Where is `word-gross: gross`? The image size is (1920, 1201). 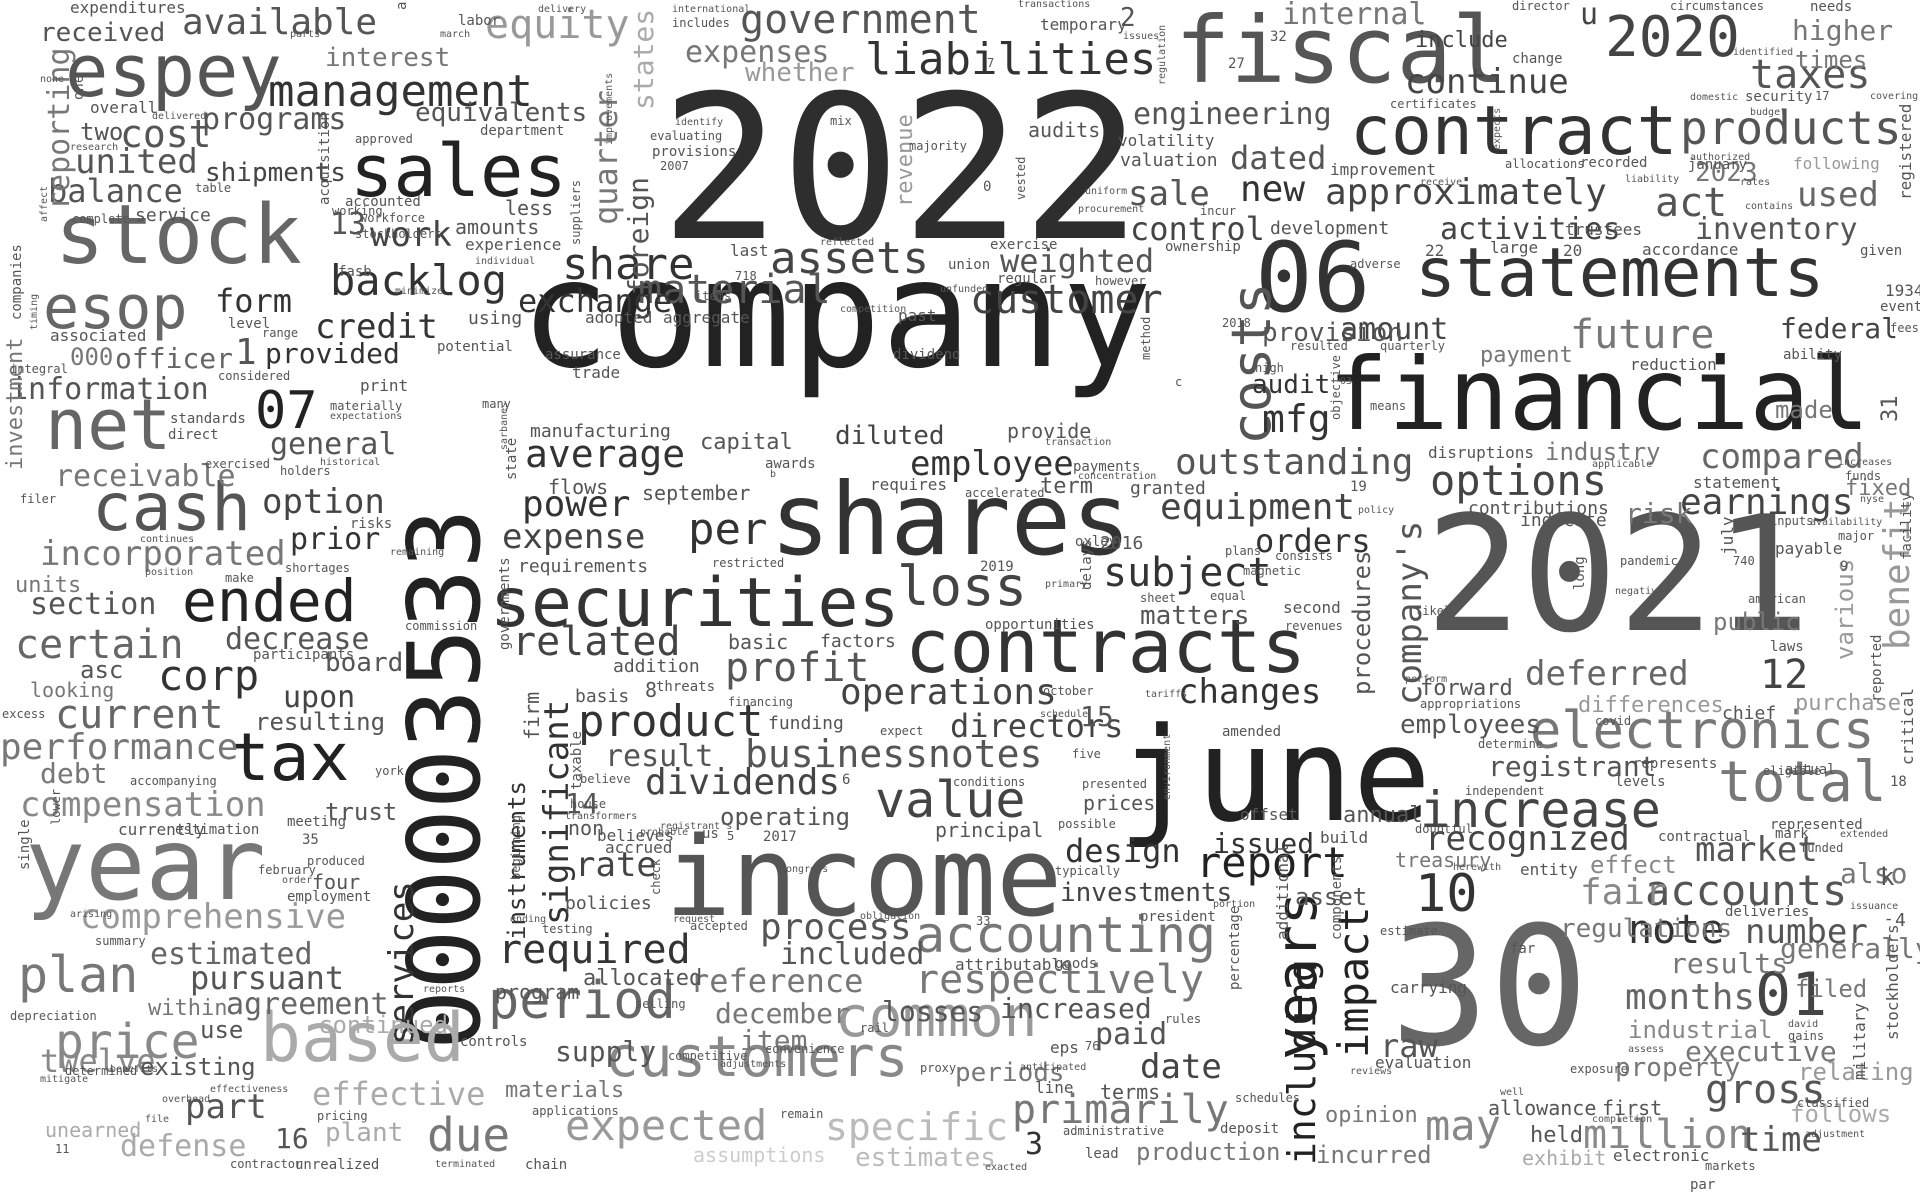 word-gross: gross is located at coordinates (1765, 1090).